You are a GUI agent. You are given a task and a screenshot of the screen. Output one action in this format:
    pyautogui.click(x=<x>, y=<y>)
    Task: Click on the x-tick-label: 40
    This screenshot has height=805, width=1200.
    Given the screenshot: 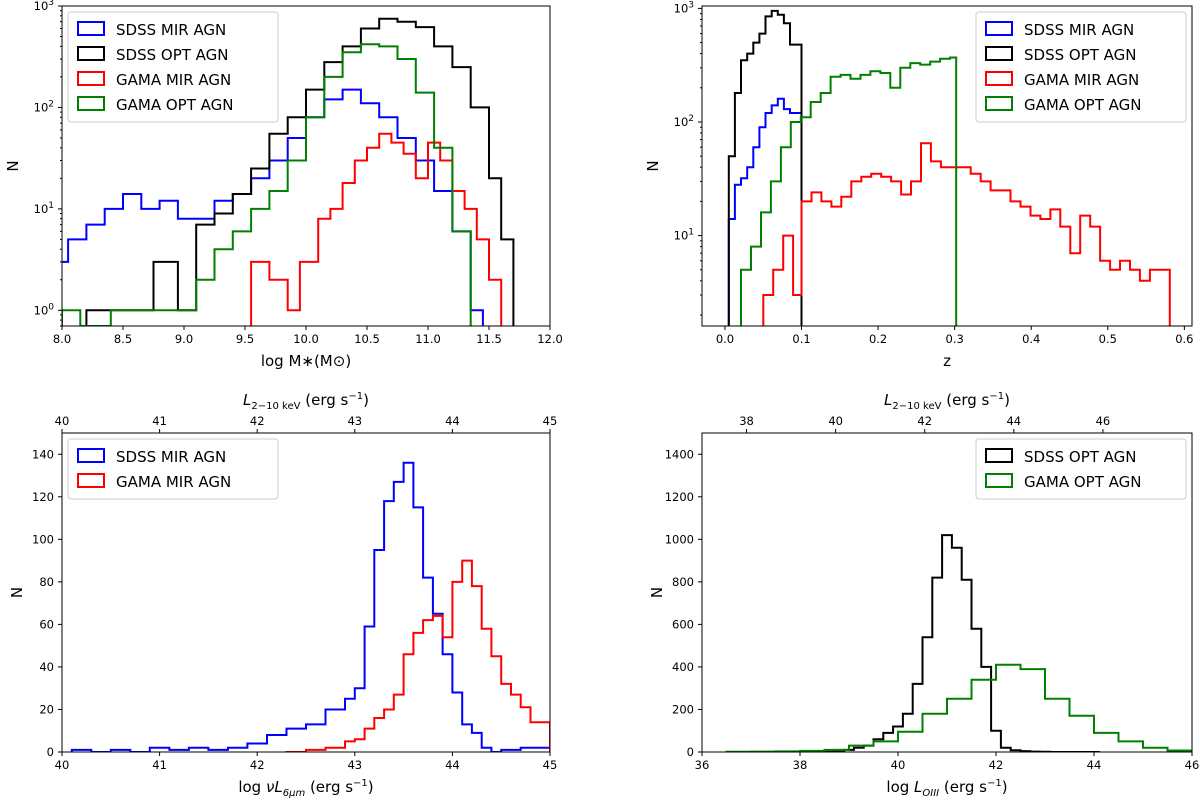 What is the action you would take?
    pyautogui.click(x=62, y=765)
    